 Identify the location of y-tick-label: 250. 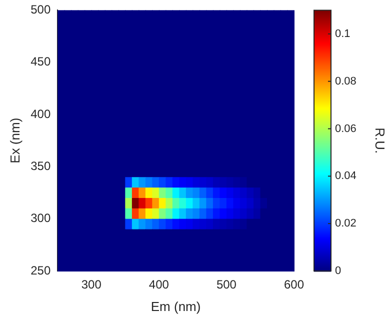
(40, 270).